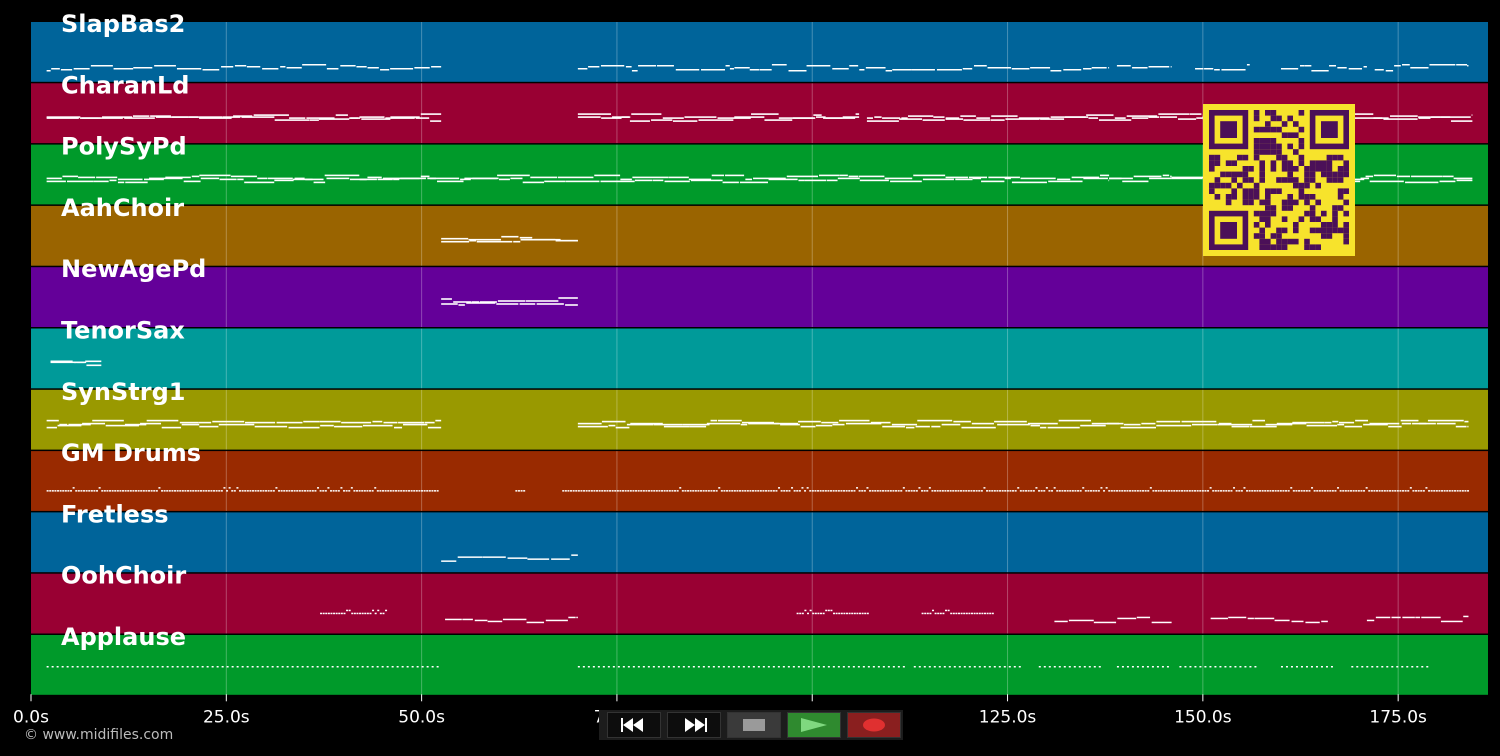 This screenshot has height=756, width=1500. I want to click on rewind-button, so click(634, 725).